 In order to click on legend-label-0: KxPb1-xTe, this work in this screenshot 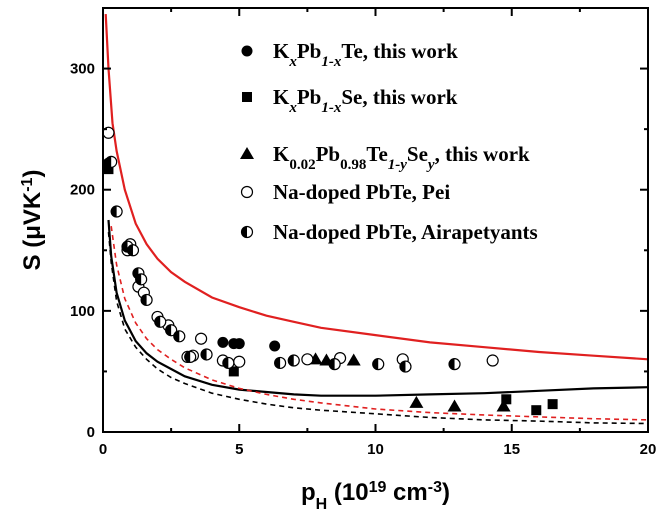, I will do `click(365, 54)`.